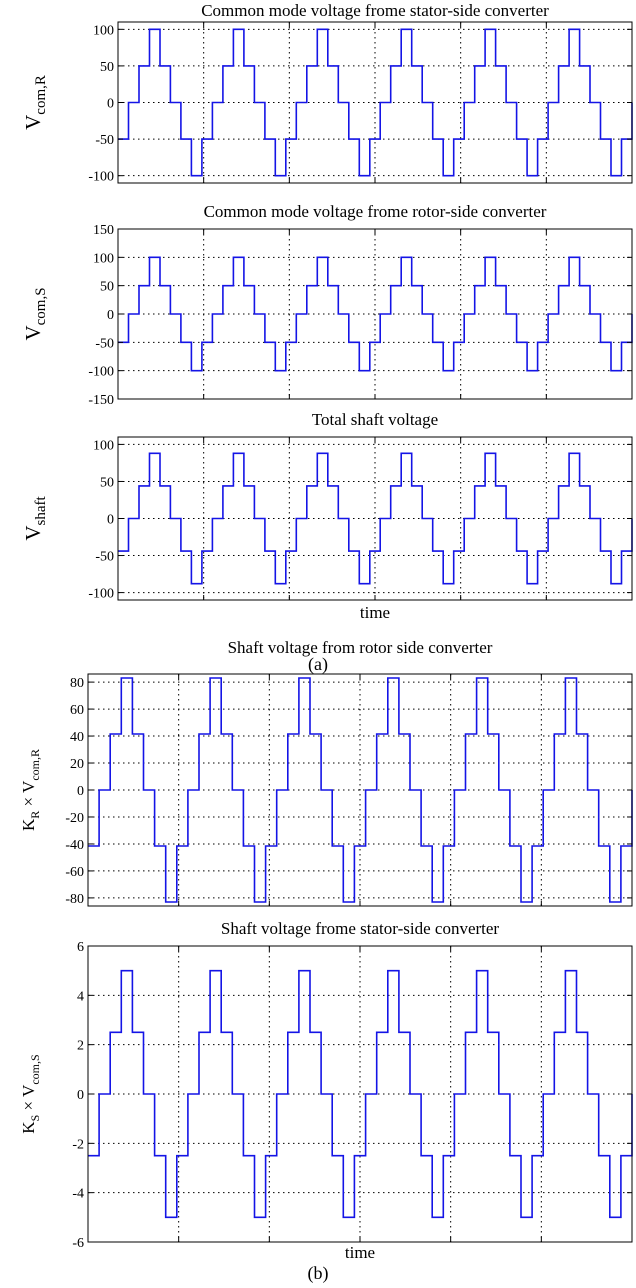 This screenshot has width=636, height=1288. I want to click on y-axis-label: Vcom,S, so click(35, 313).